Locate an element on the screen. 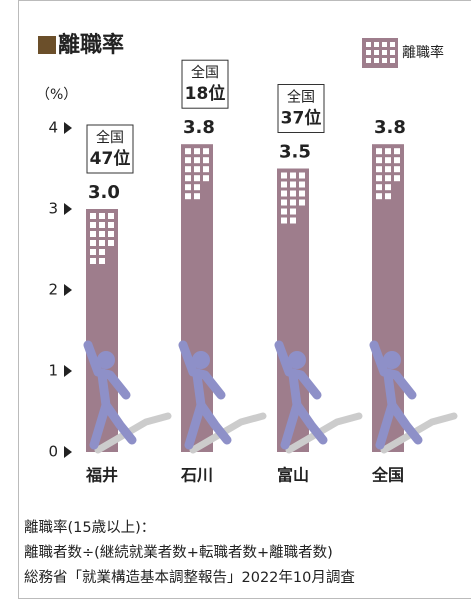 The height and width of the screenshot is (613, 471). rank-value: 47位 is located at coordinates (110, 158).